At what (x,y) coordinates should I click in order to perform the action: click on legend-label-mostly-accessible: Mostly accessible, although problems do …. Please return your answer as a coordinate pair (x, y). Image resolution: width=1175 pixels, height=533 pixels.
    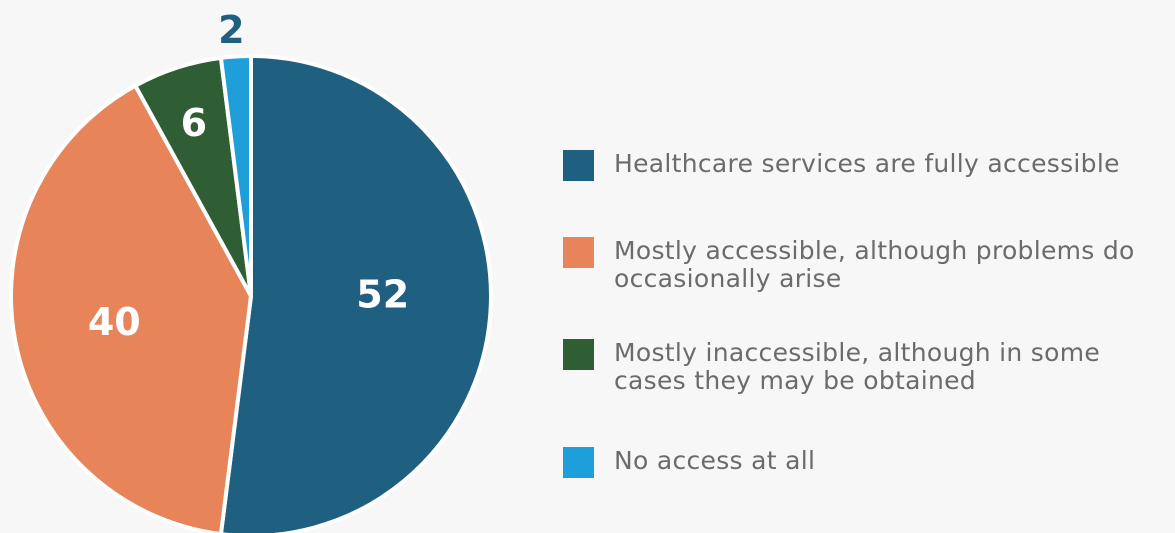
    Looking at the image, I should click on (874, 264).